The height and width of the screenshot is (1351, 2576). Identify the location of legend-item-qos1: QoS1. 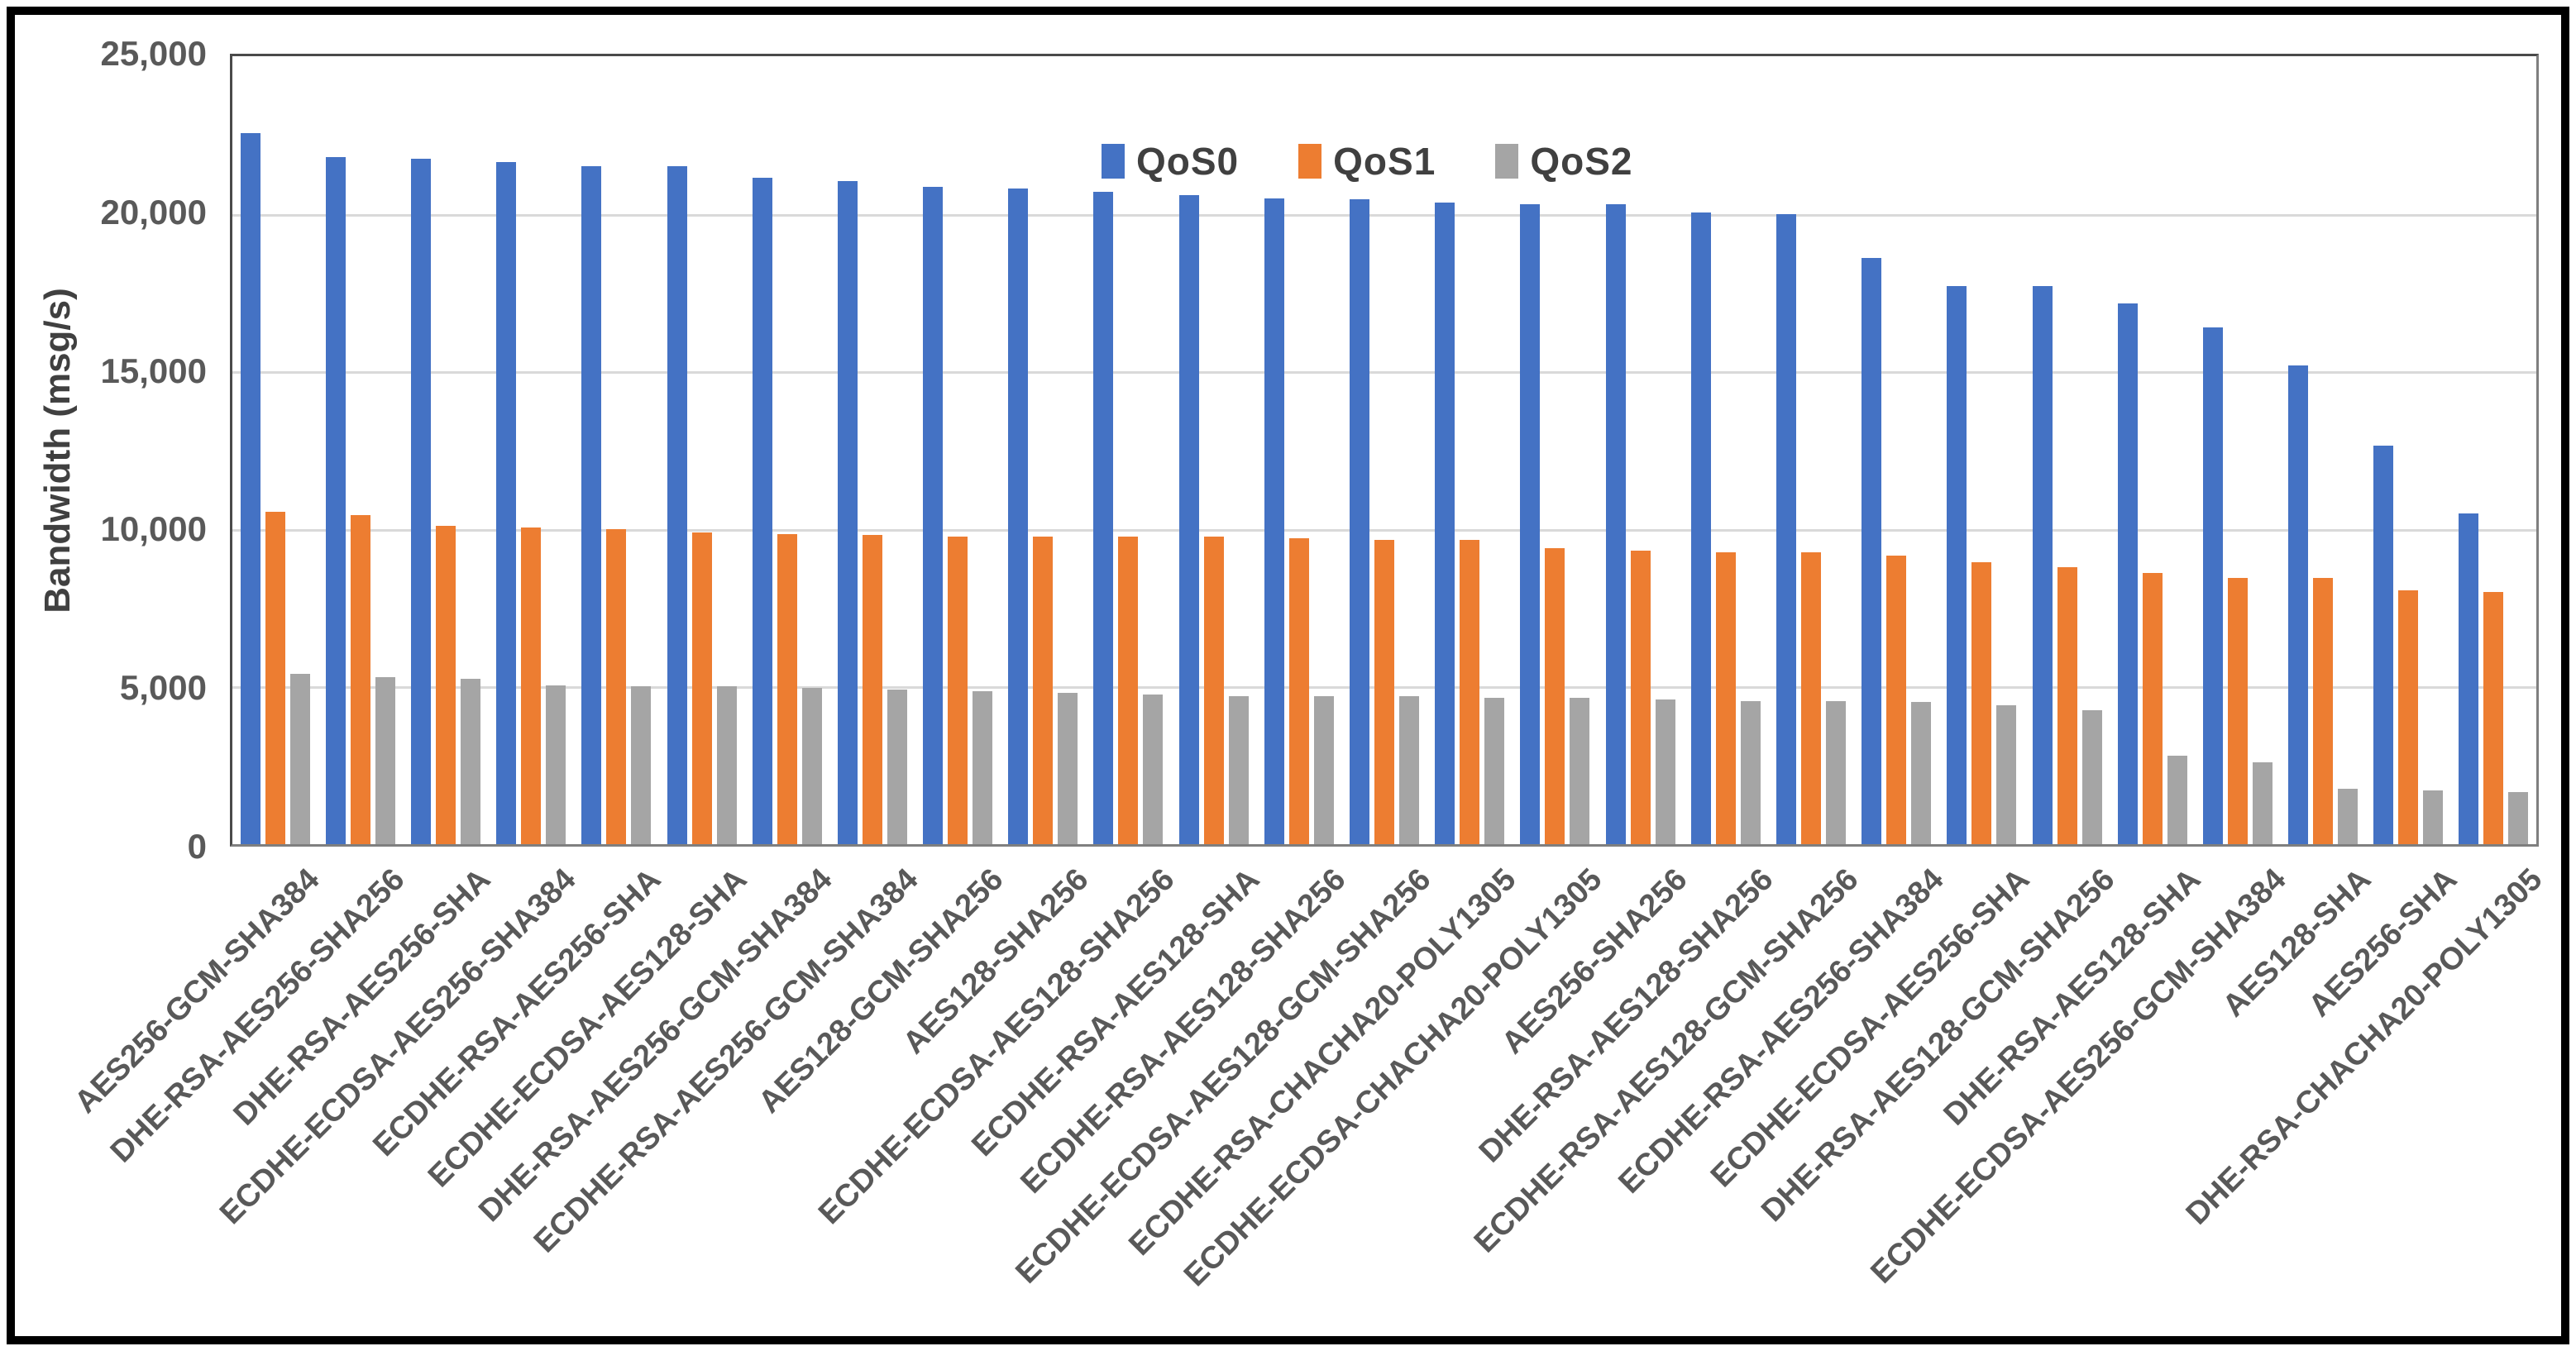
(1367, 161).